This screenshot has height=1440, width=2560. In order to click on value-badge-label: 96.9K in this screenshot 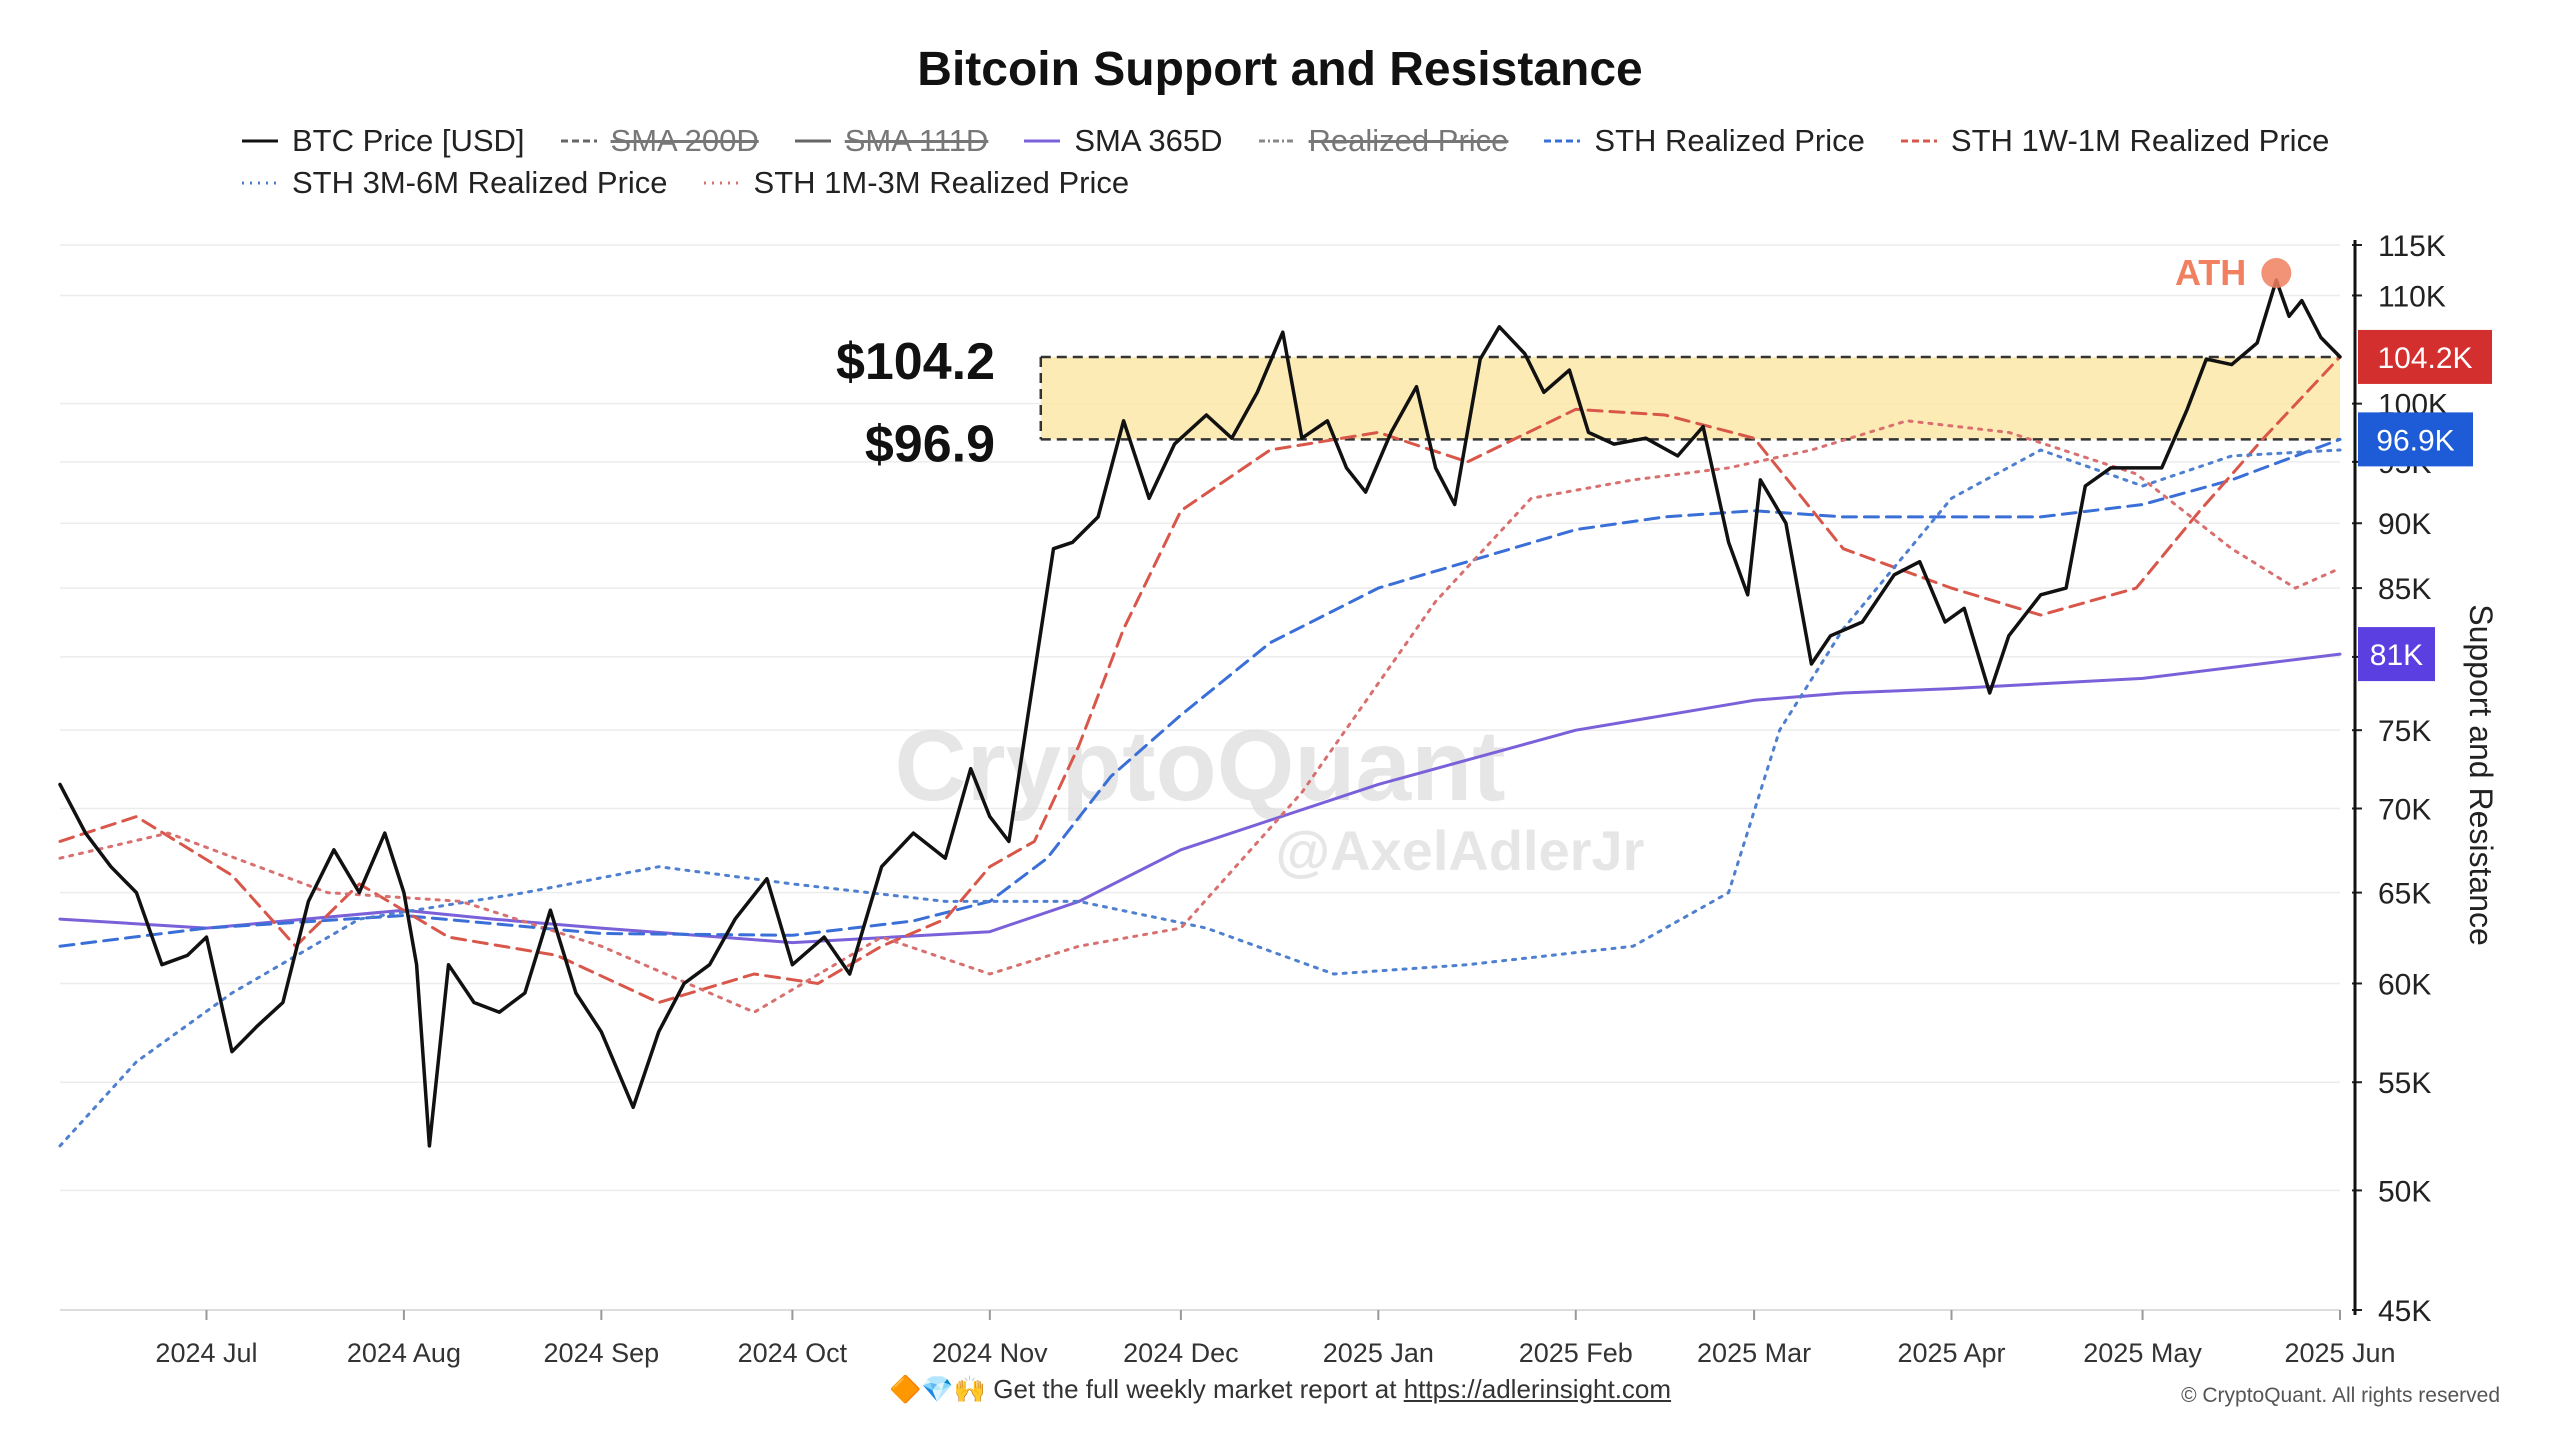, I will do `click(2415, 440)`.